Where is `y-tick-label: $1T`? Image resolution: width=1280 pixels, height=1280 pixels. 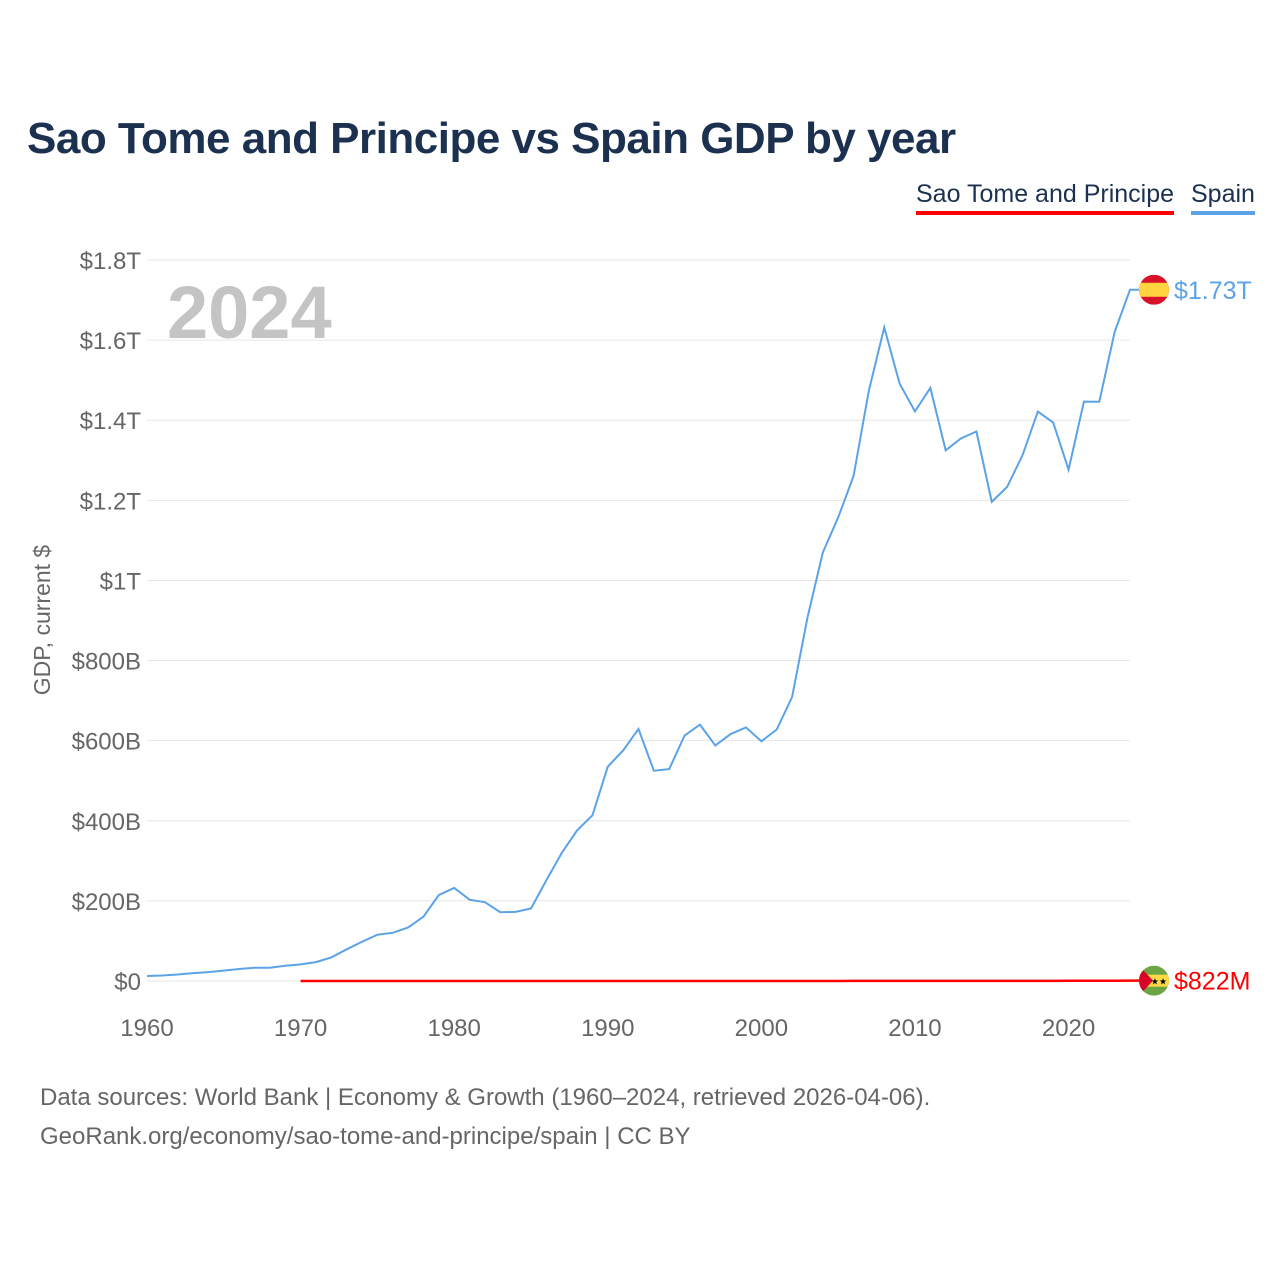 y-tick-label: $1T is located at coordinates (121, 581).